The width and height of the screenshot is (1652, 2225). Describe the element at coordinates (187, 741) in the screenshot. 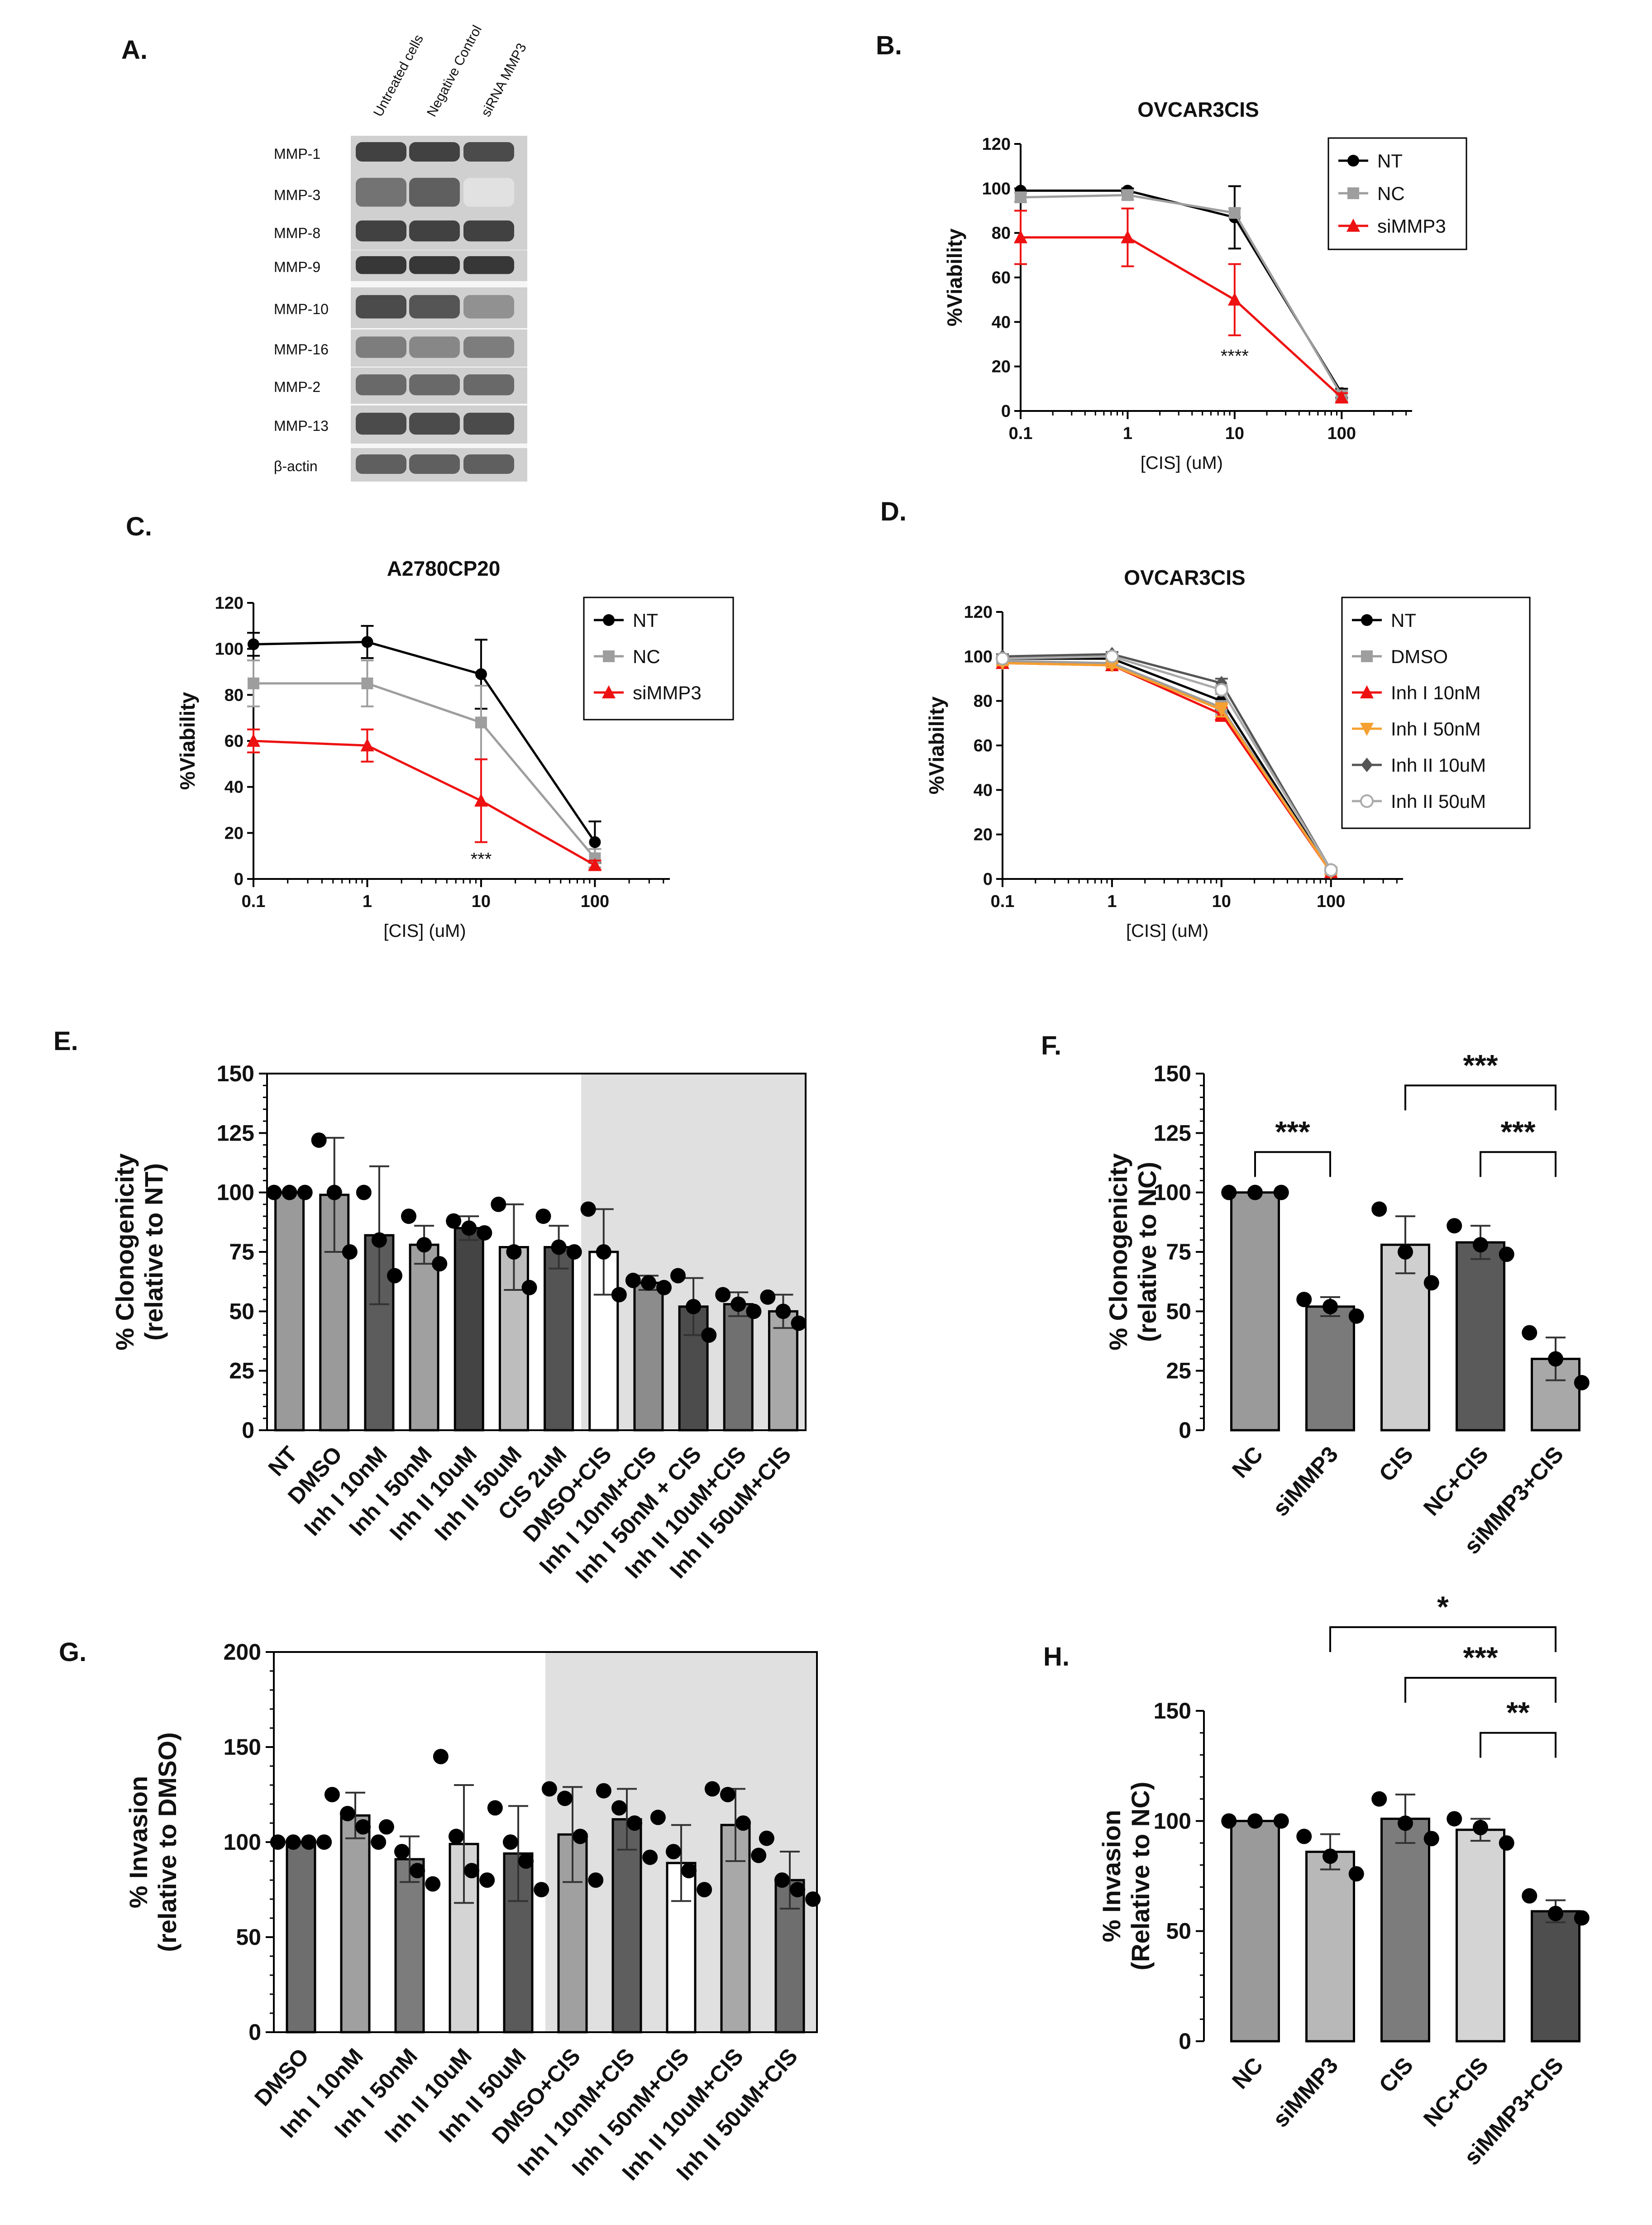

I see `y-axis-label: %Viability` at that location.